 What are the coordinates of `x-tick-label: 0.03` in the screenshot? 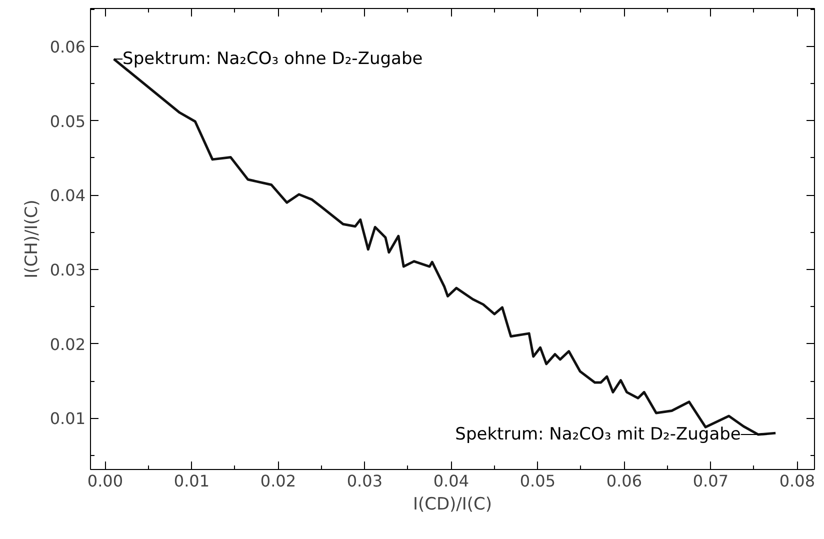 It's located at (364, 481).